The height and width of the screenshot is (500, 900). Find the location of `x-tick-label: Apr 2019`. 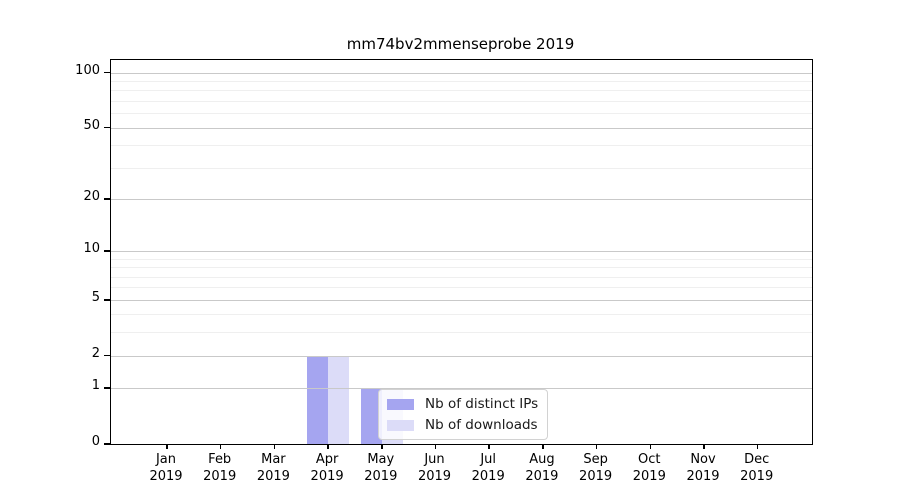

x-tick-label: Apr 2019 is located at coordinates (327, 468).